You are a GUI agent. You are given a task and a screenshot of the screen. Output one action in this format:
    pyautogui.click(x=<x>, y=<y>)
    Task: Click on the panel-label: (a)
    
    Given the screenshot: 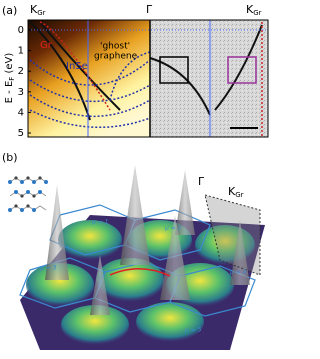 What is the action you would take?
    pyautogui.click(x=9, y=10)
    